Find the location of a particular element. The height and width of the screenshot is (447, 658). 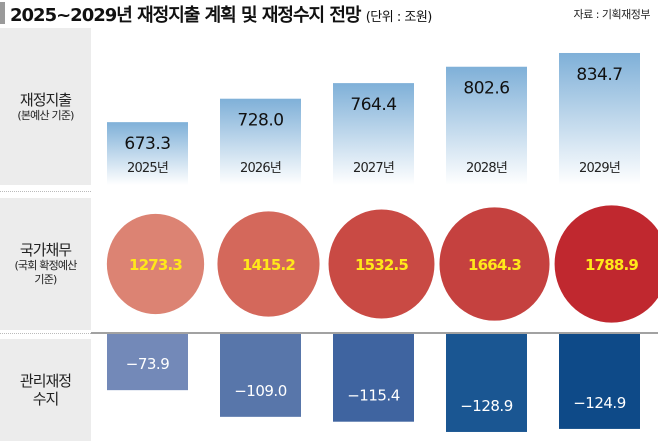

debt-value-label: 1532.5 is located at coordinates (381, 265).